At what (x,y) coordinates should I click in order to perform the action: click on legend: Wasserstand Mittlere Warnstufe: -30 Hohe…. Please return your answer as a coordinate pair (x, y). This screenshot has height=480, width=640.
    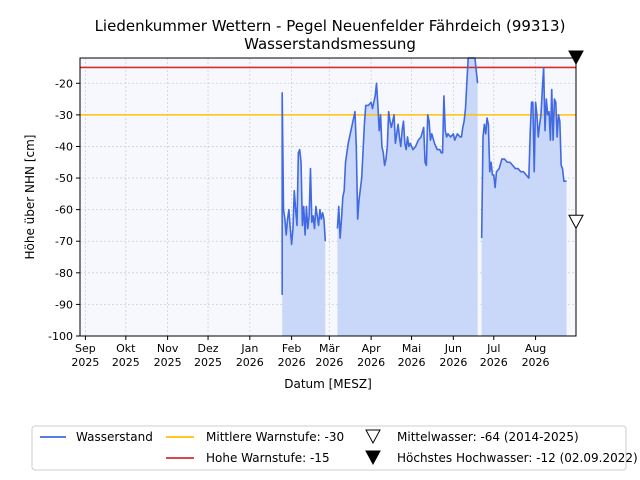
    Looking at the image, I should click on (334, 448).